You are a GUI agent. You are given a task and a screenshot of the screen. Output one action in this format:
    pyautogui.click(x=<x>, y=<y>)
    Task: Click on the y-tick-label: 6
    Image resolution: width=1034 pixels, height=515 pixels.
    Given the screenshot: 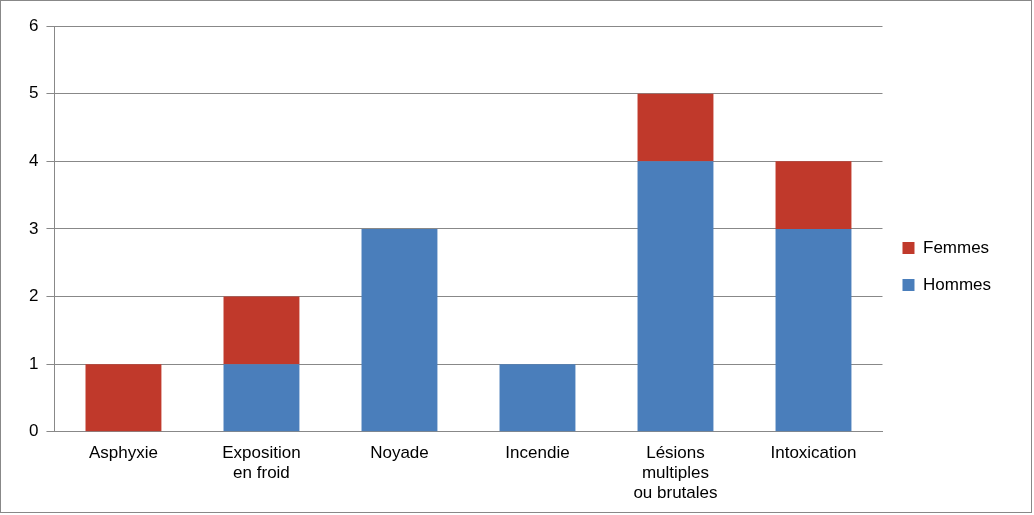 What is the action you would take?
    pyautogui.click(x=33, y=25)
    